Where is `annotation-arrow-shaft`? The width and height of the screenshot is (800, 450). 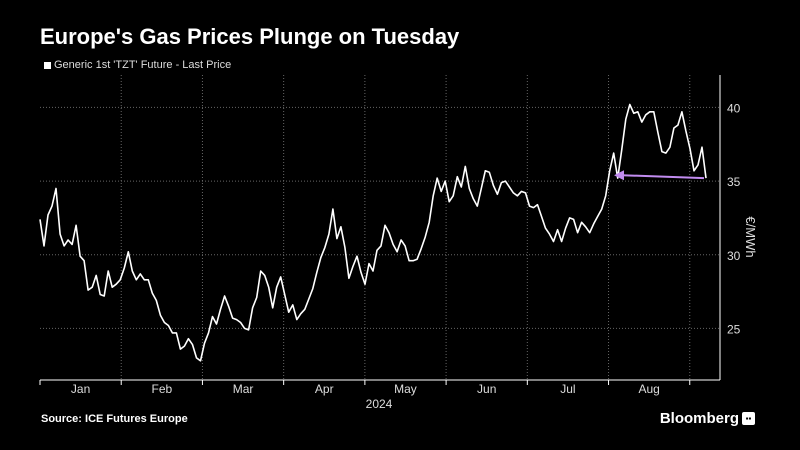 annotation-arrow-shaft is located at coordinates (663, 177).